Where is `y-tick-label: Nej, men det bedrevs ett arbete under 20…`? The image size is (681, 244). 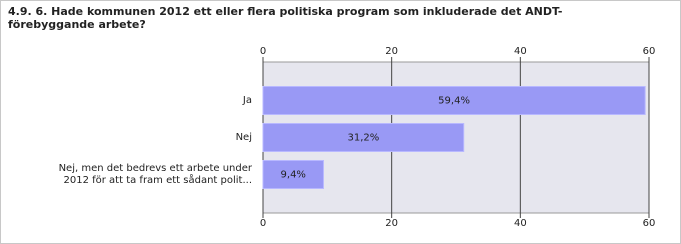 y-tick-label: Nej, men det bedrevs ett arbete under 20… is located at coordinates (155, 174).